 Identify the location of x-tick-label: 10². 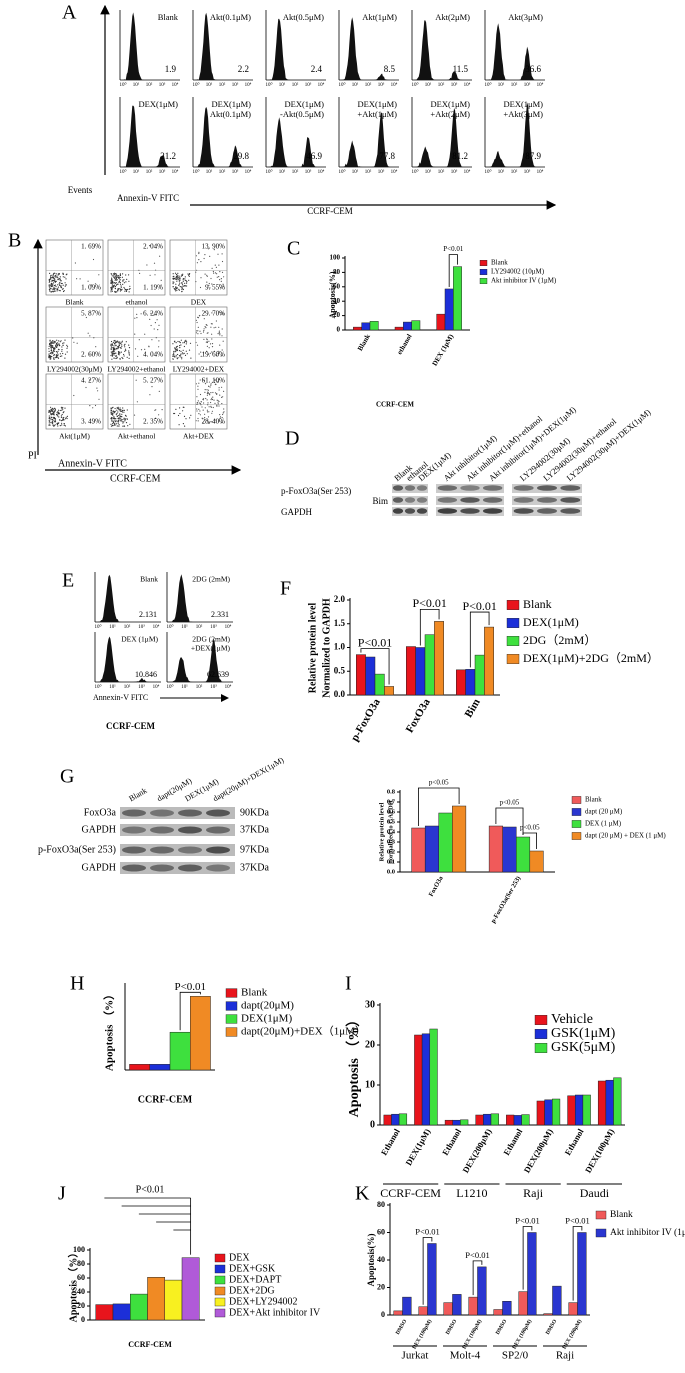
(295, 172).